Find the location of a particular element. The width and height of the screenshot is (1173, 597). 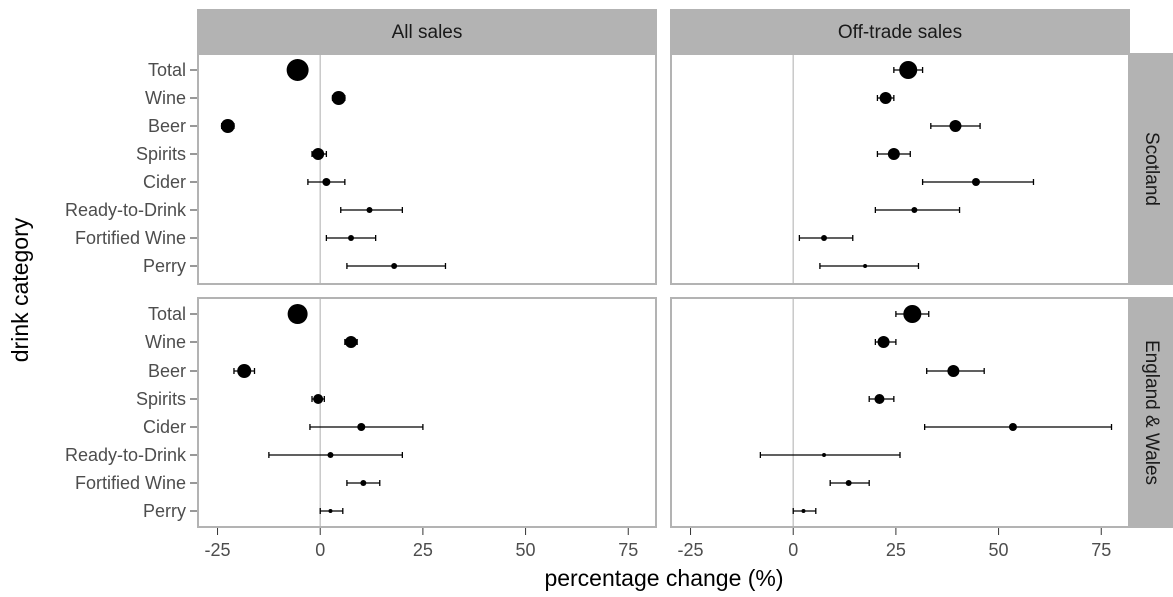

row-strip-label-england-and-wales: England & Wales is located at coordinates (1151, 412).